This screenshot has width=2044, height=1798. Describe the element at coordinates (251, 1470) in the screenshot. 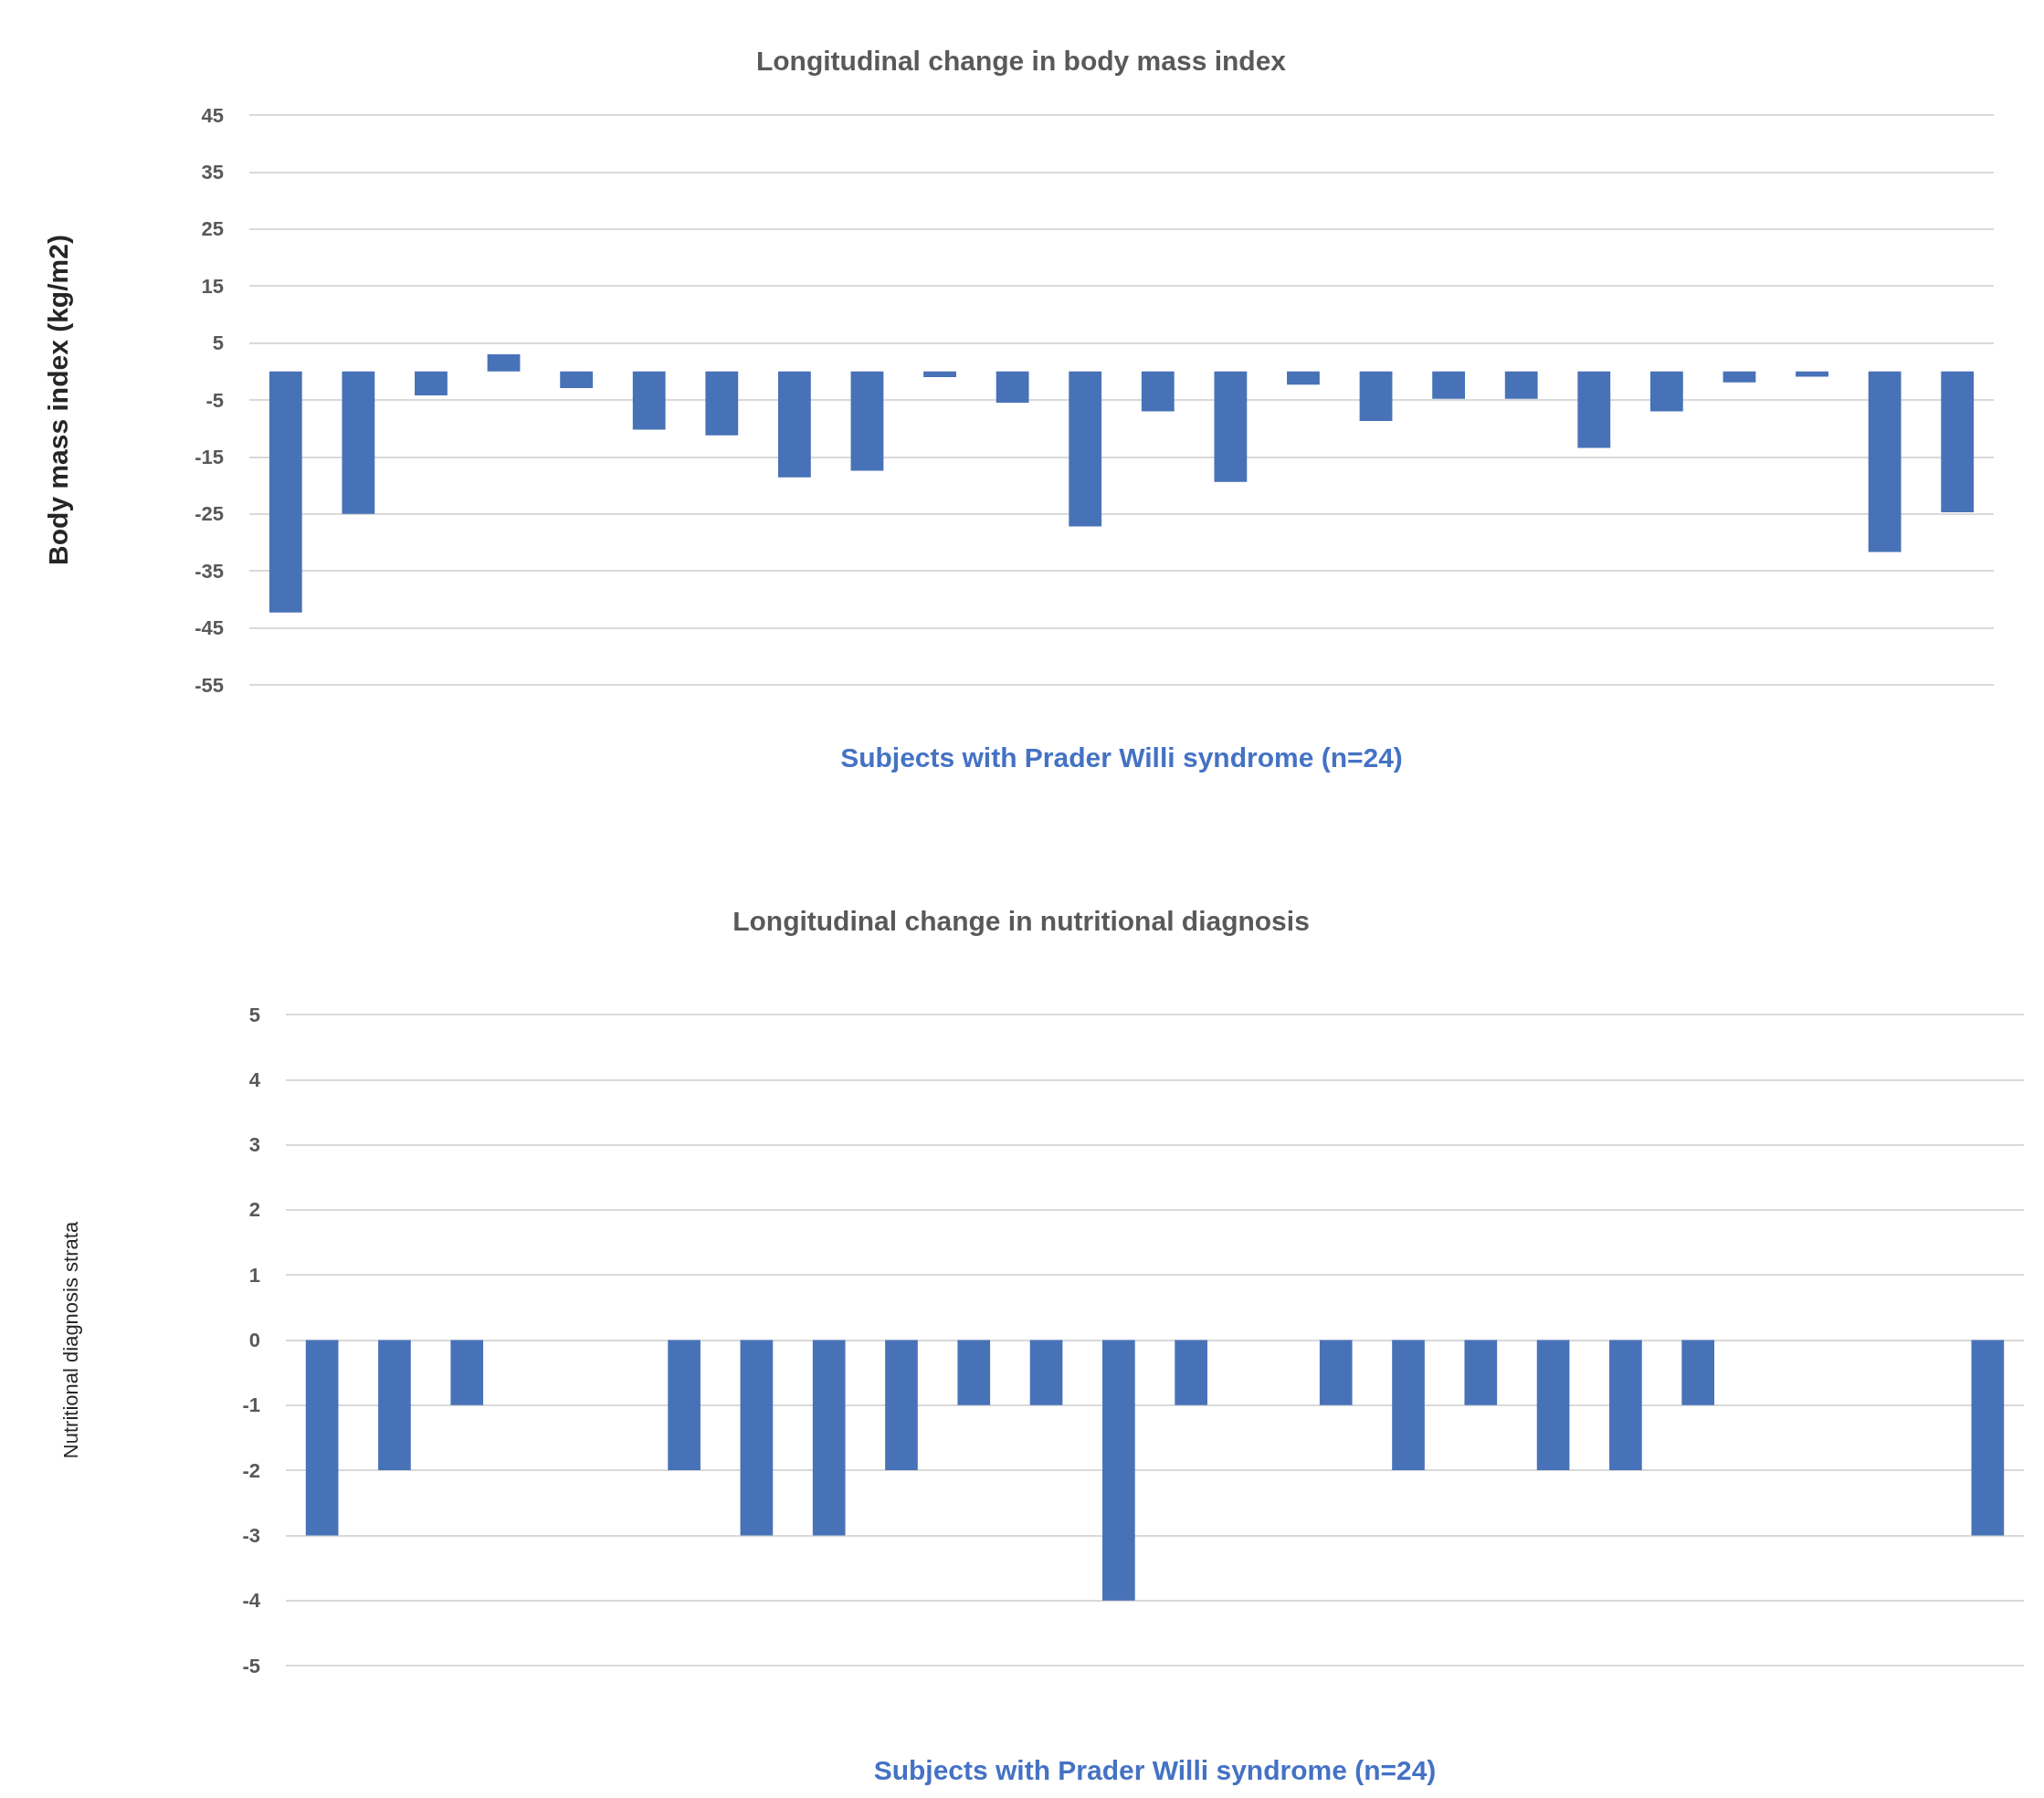

I see `y-tick-label: -2` at that location.